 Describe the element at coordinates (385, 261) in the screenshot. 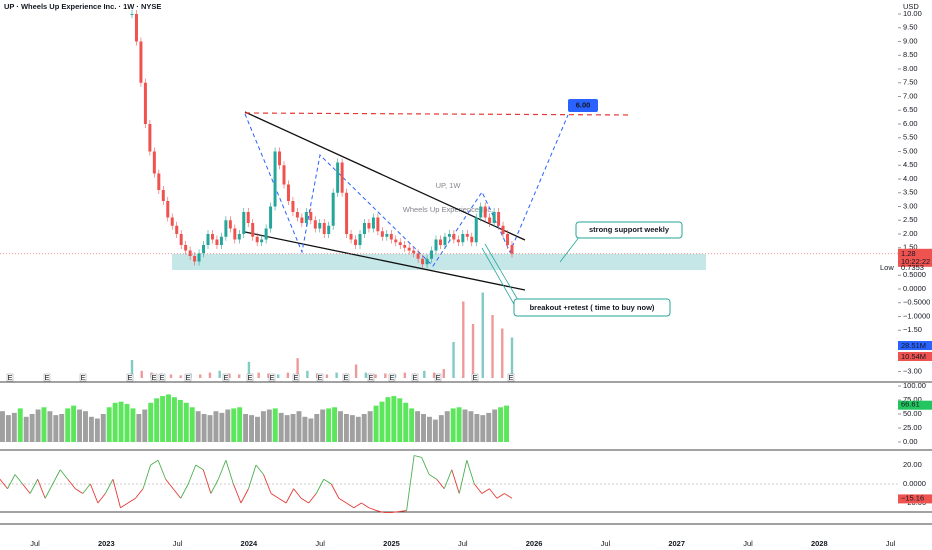

I see `trendline` at that location.